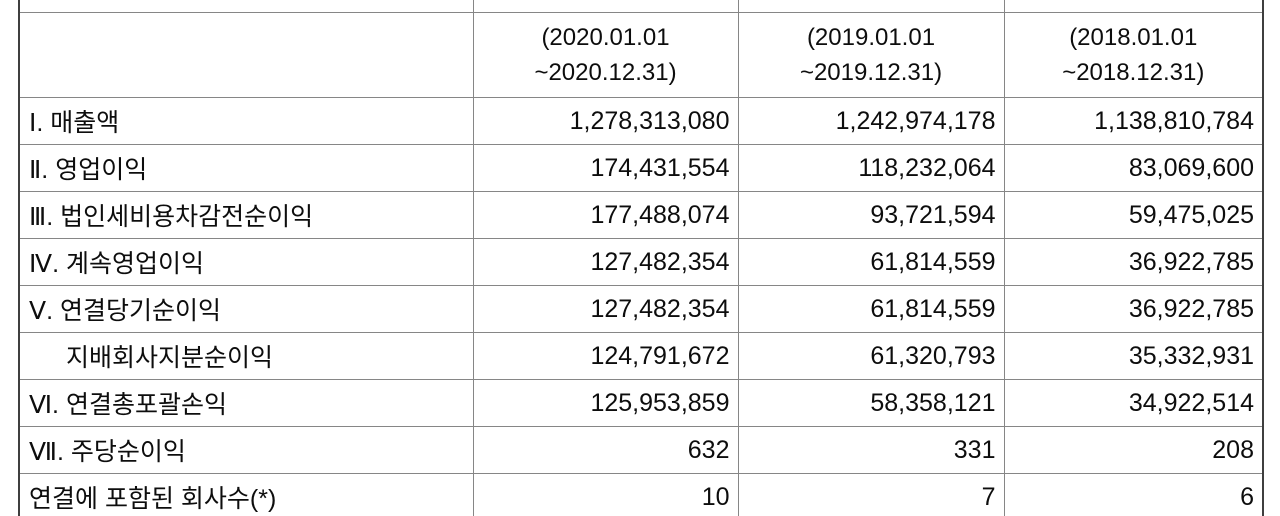  What do you see at coordinates (871, 356) in the screenshot?
I see `row-value-2019: 61,320,793` at bounding box center [871, 356].